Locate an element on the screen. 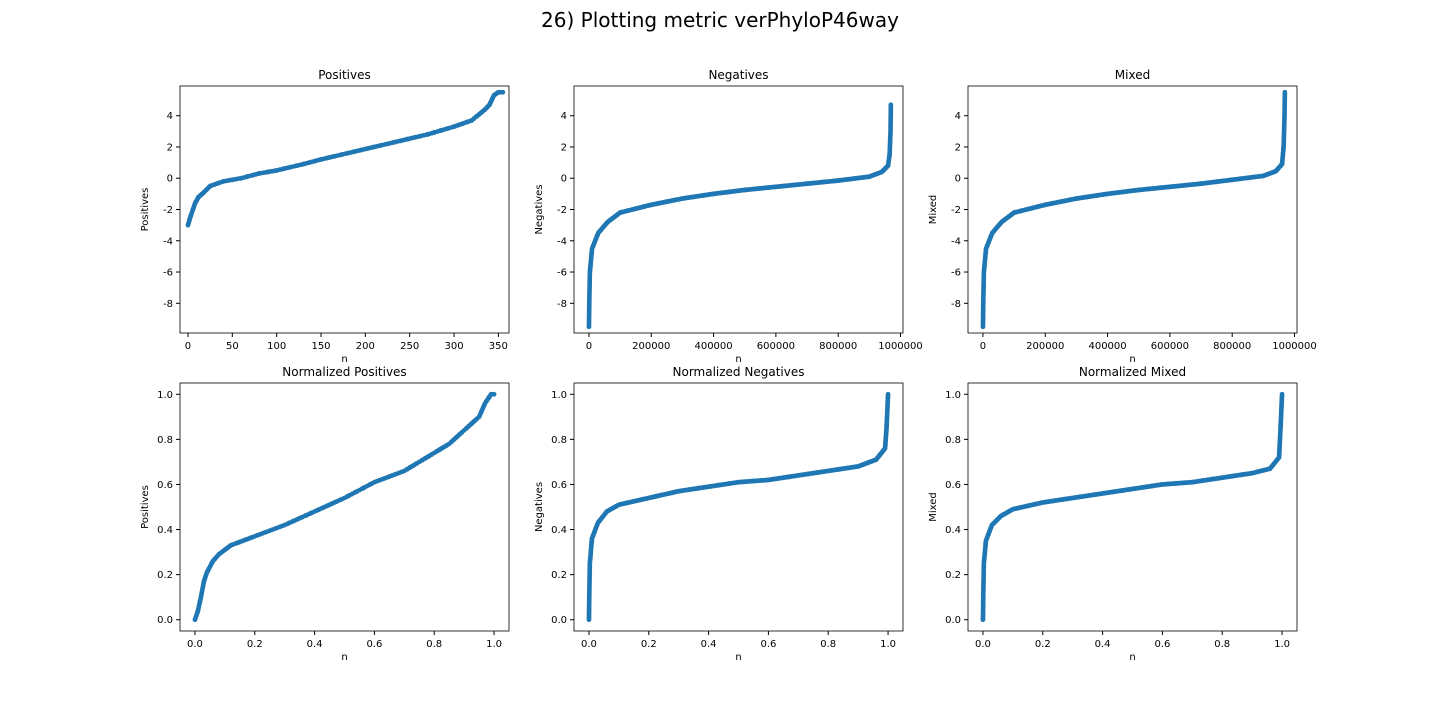 This screenshot has width=1440, height=720. subplot-title: Positives is located at coordinates (344, 75).